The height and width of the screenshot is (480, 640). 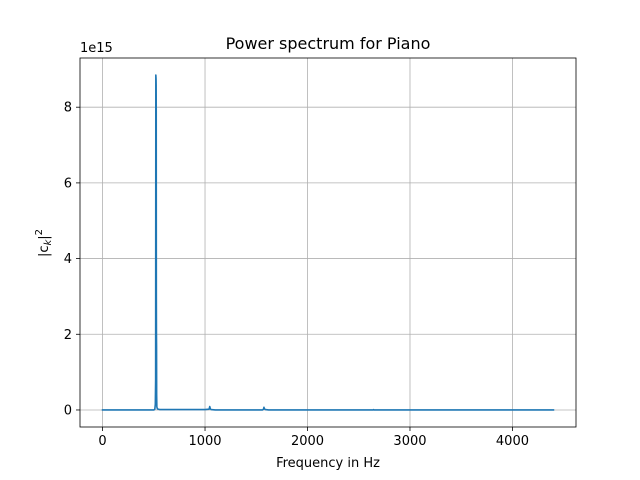 What do you see at coordinates (328, 43) in the screenshot?
I see `chart-title: Power spectrum for Piano` at bounding box center [328, 43].